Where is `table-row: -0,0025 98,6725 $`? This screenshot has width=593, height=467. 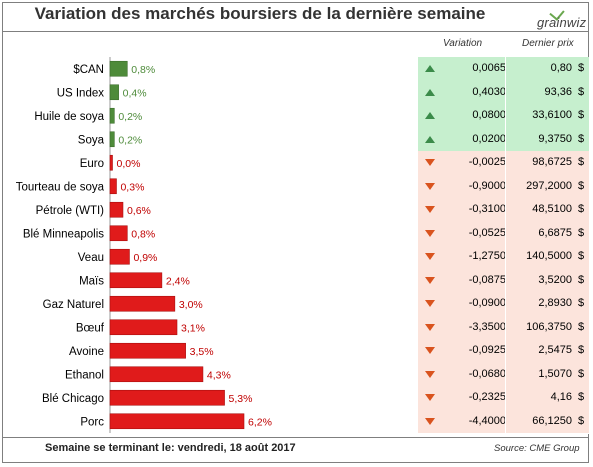 table-row: -0,0025 98,6725 $ is located at coordinates (503, 163).